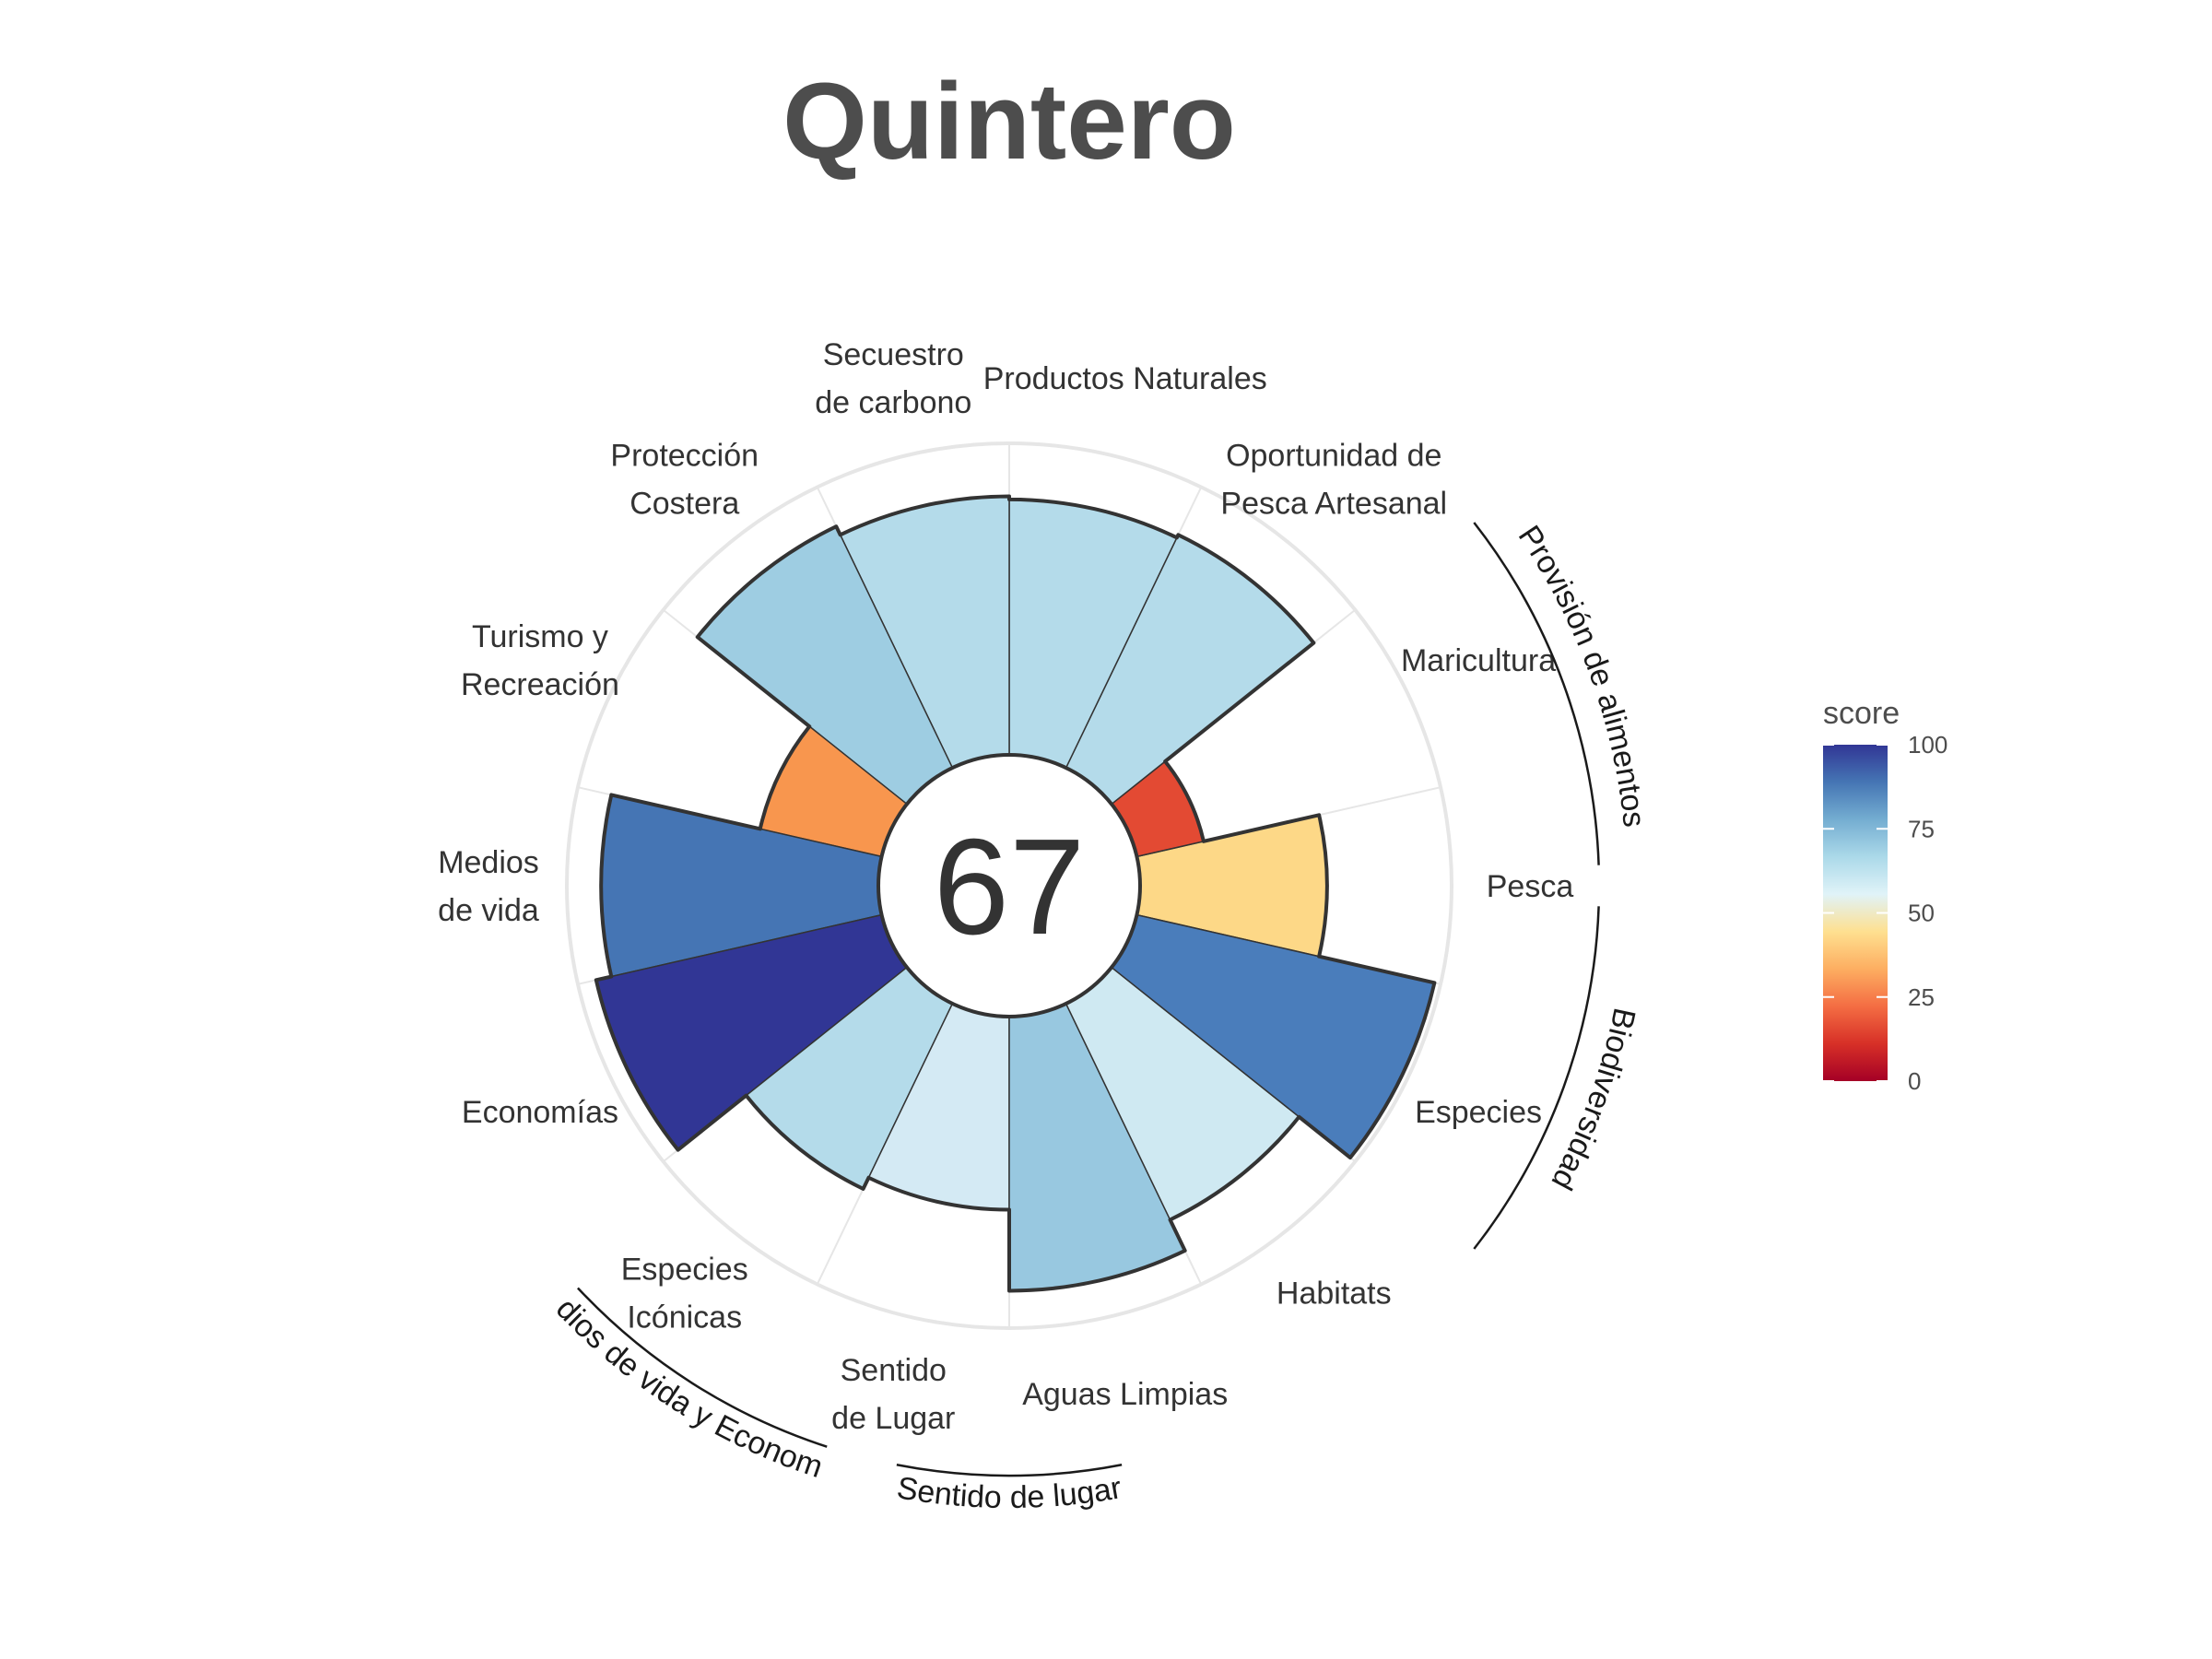 The height and width of the screenshot is (1659, 2212). I want to click on goal-label-line: de Lugar, so click(893, 1418).